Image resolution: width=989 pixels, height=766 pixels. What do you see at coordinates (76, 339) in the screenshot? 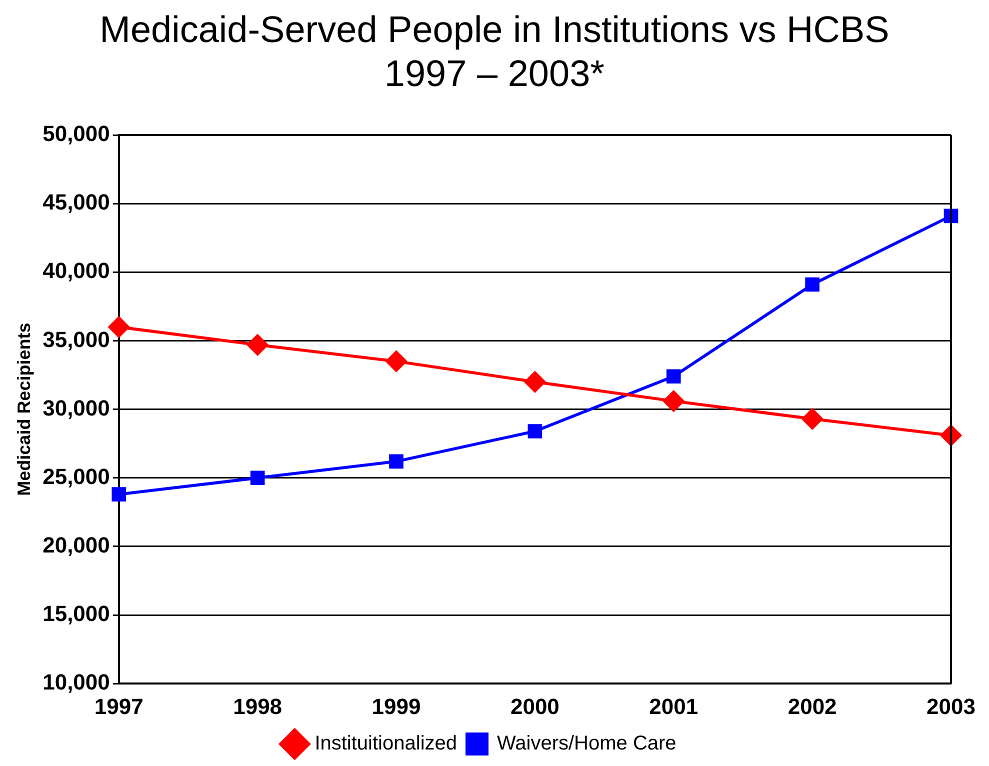
I see `y-tick-label: 35,000` at bounding box center [76, 339].